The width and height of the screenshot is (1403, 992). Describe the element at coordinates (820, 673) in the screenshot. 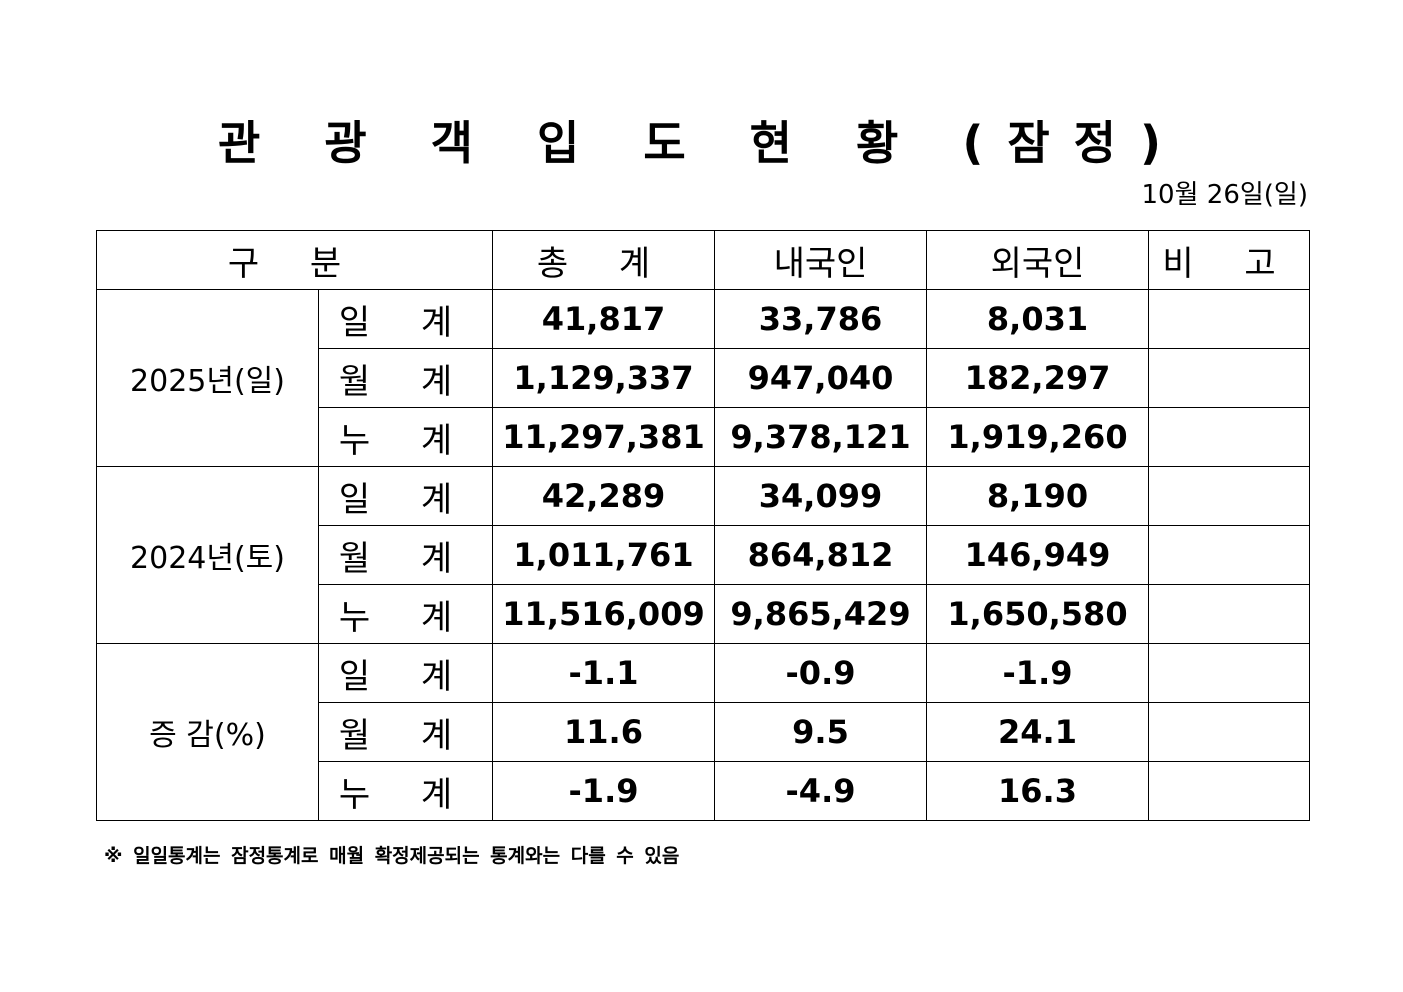

I see `cell-domestic: -0.9` at that location.